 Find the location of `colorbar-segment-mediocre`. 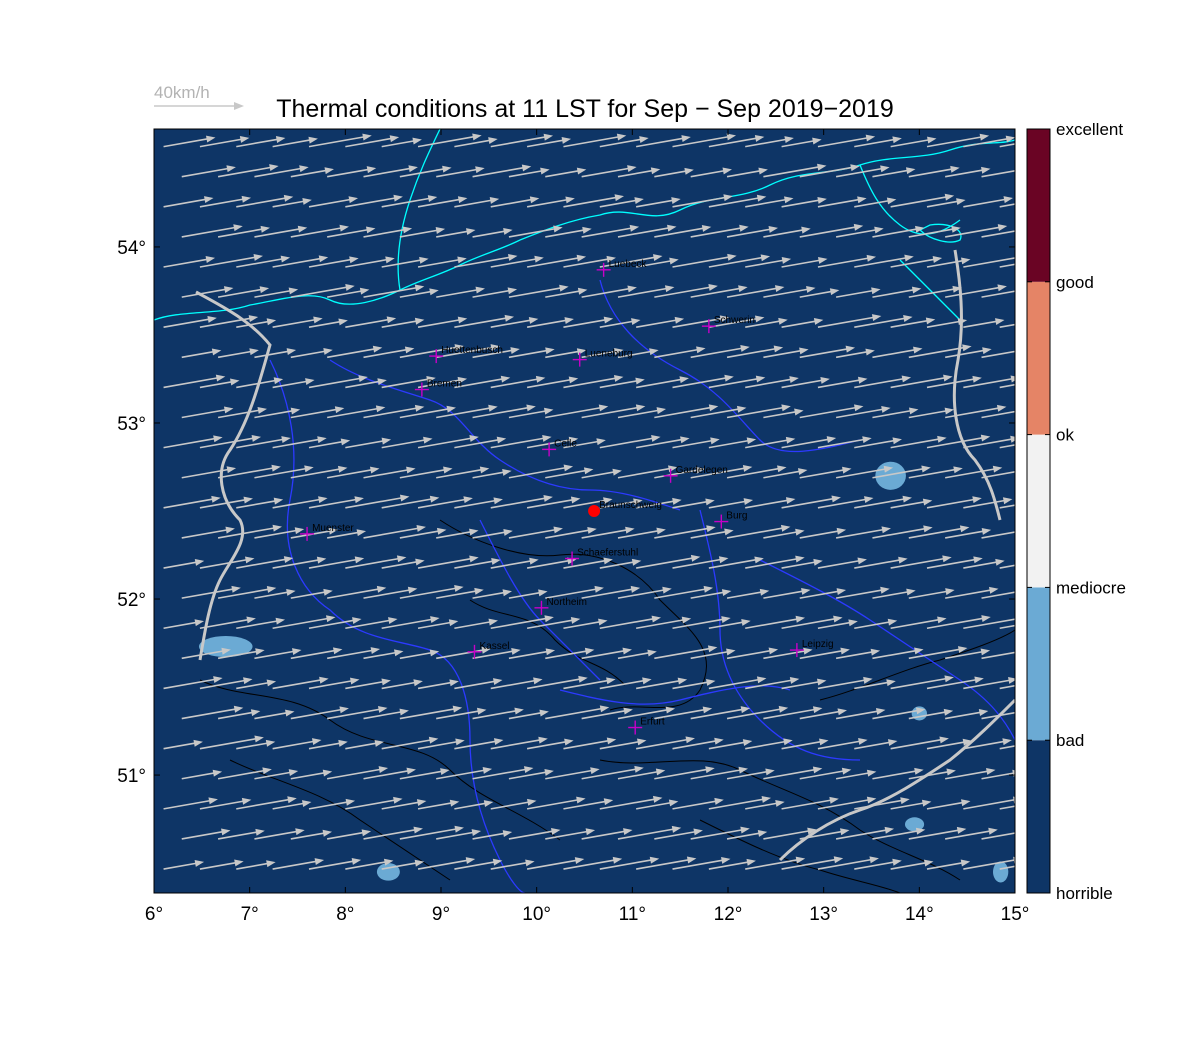

colorbar-segment-mediocre is located at coordinates (1038, 511).